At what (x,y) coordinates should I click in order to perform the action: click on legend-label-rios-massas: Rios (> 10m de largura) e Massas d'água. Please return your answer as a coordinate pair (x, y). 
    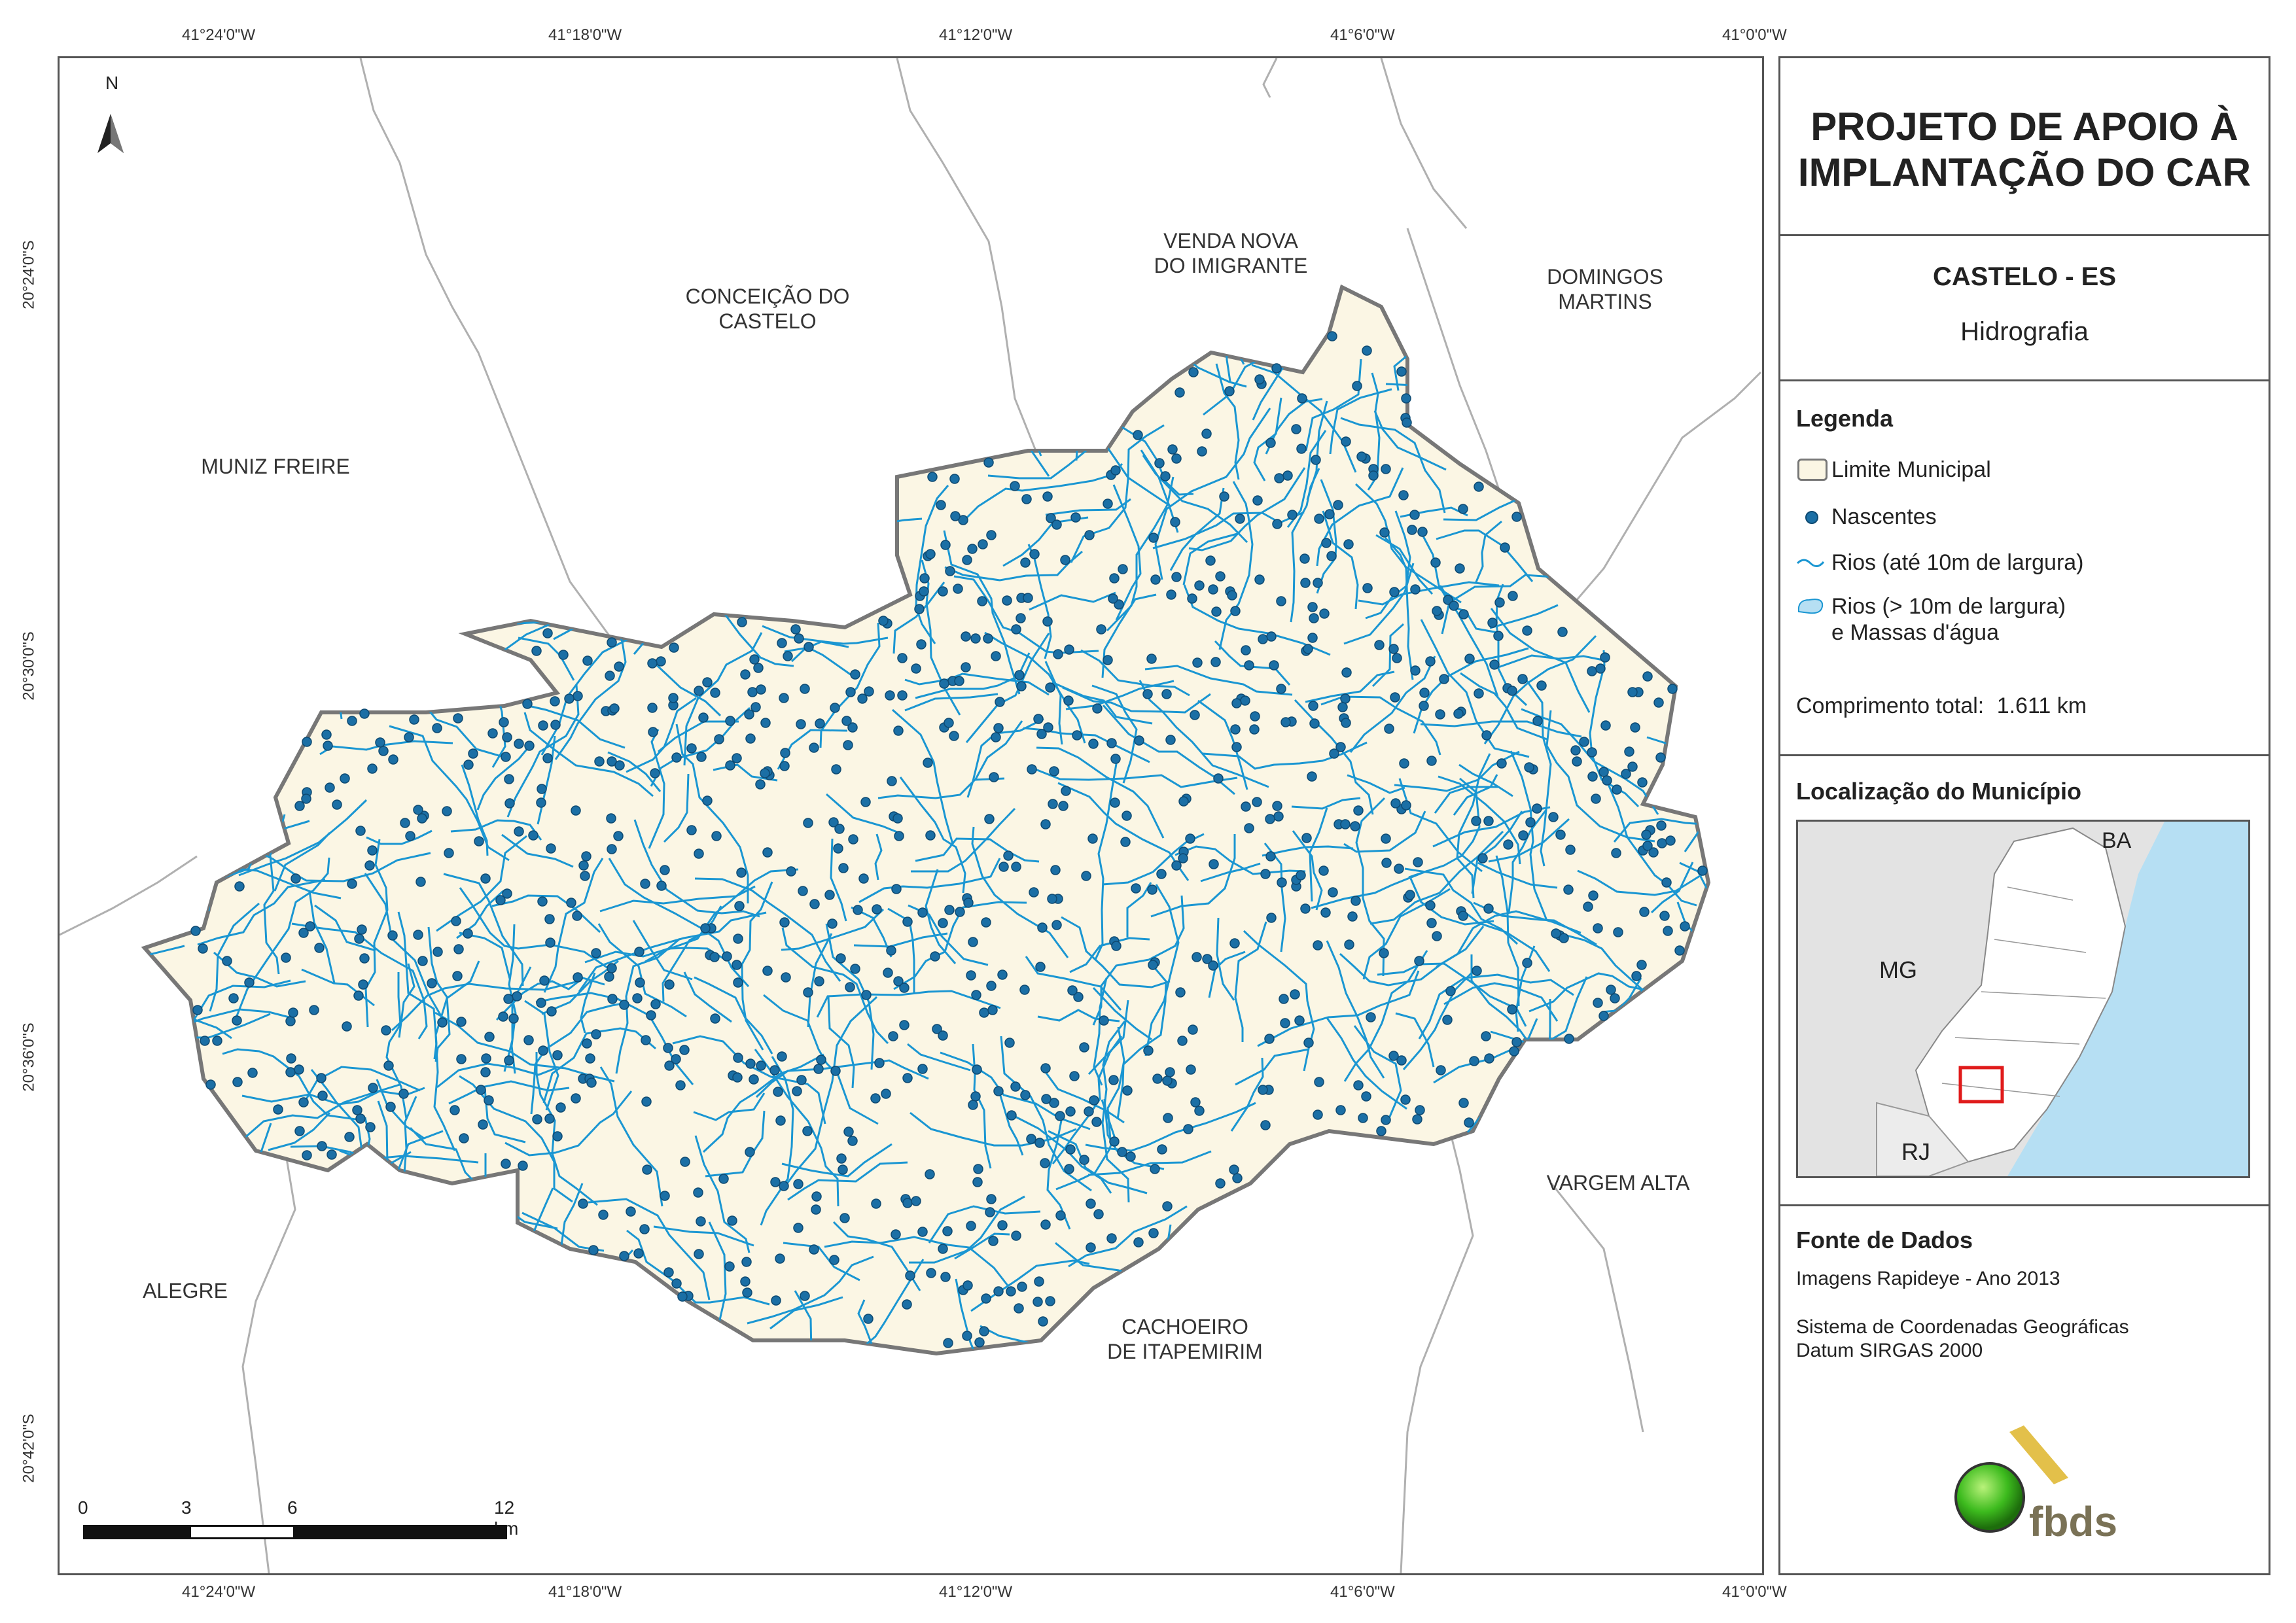
    Looking at the image, I should click on (1948, 619).